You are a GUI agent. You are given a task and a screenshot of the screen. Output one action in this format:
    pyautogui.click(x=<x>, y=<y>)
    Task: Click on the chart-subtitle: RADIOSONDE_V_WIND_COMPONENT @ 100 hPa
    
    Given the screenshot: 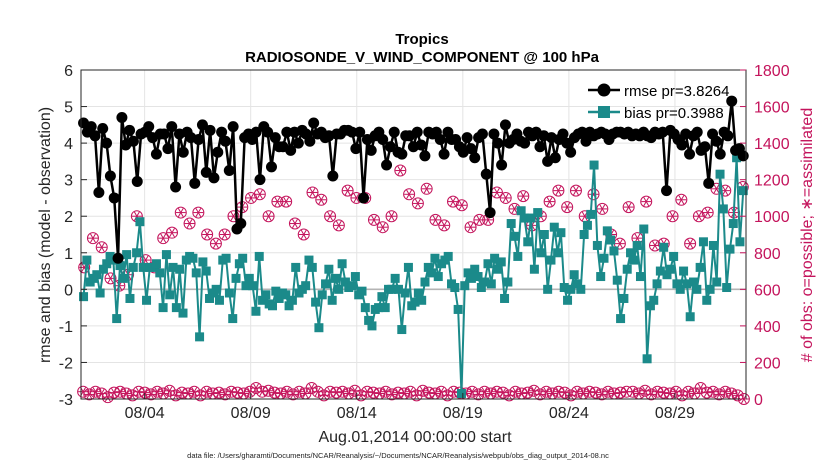 What is the action you would take?
    pyautogui.click(x=422, y=57)
    